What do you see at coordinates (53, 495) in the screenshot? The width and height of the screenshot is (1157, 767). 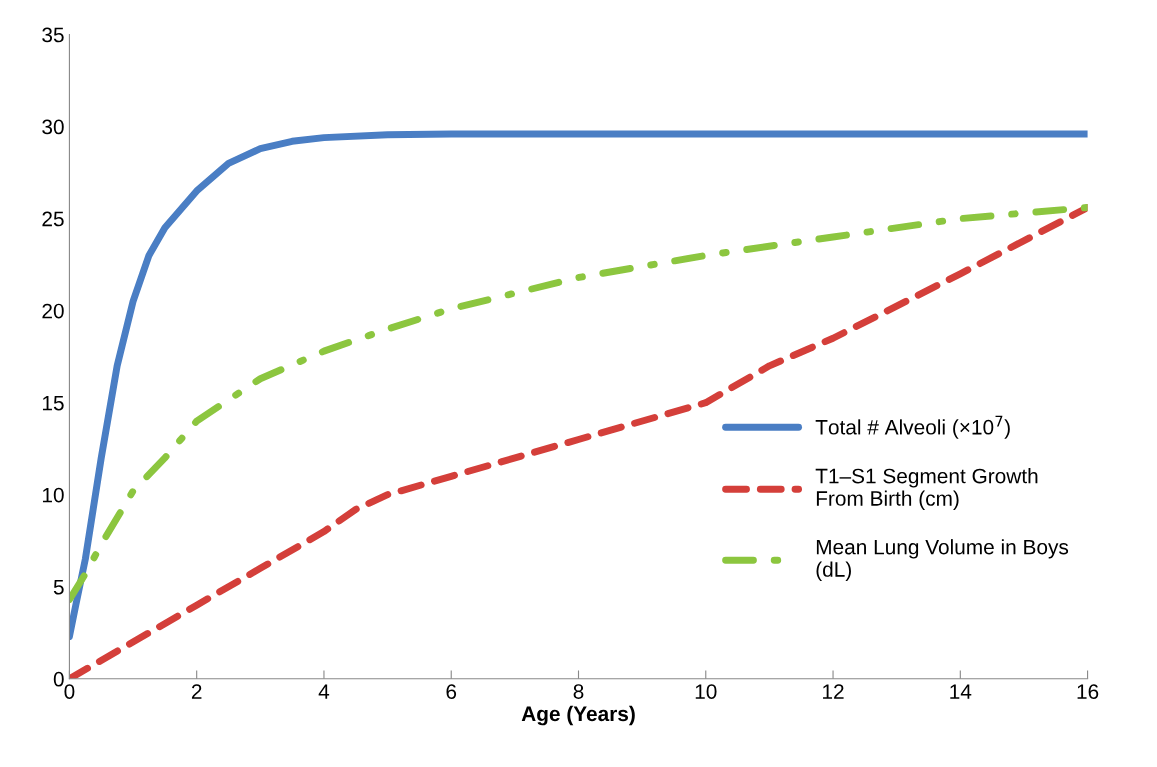 I see `y-tick-label: 10` at bounding box center [53, 495].